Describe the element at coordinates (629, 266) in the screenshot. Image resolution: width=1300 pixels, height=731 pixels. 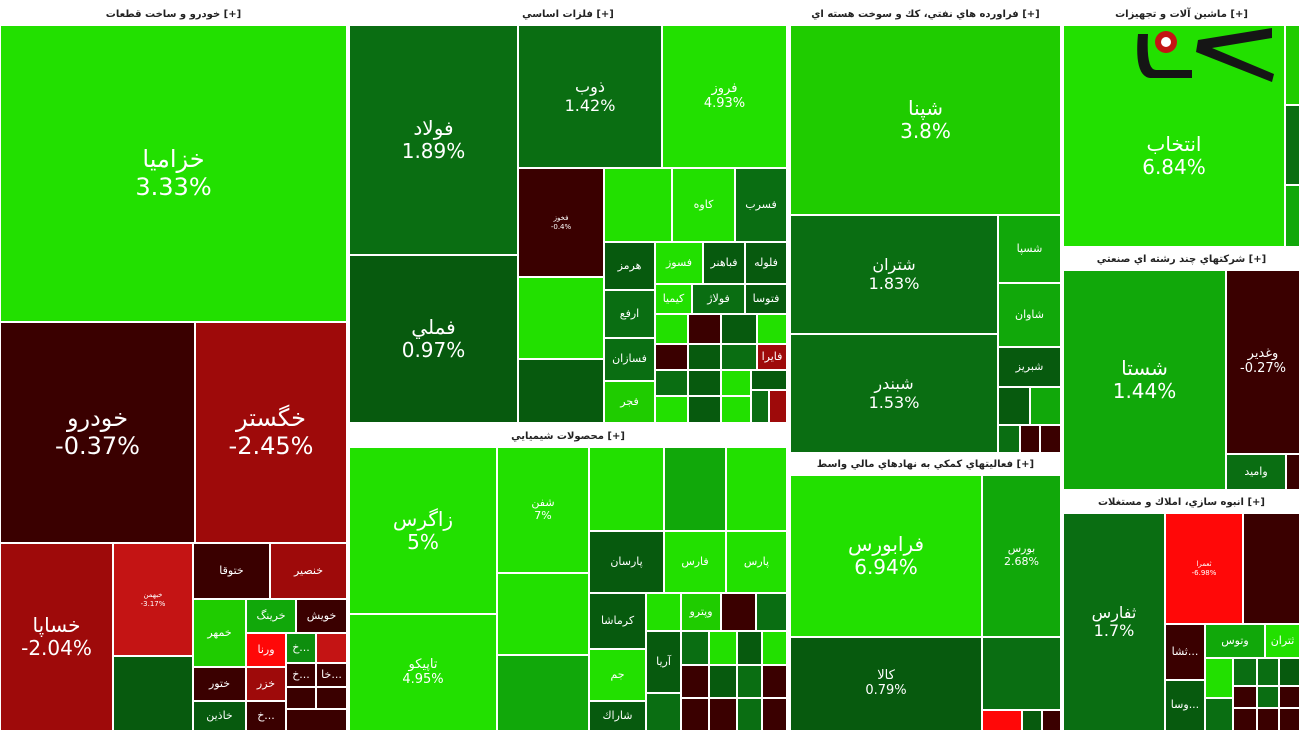
I see `tile-hormoz: هرمز` at that location.